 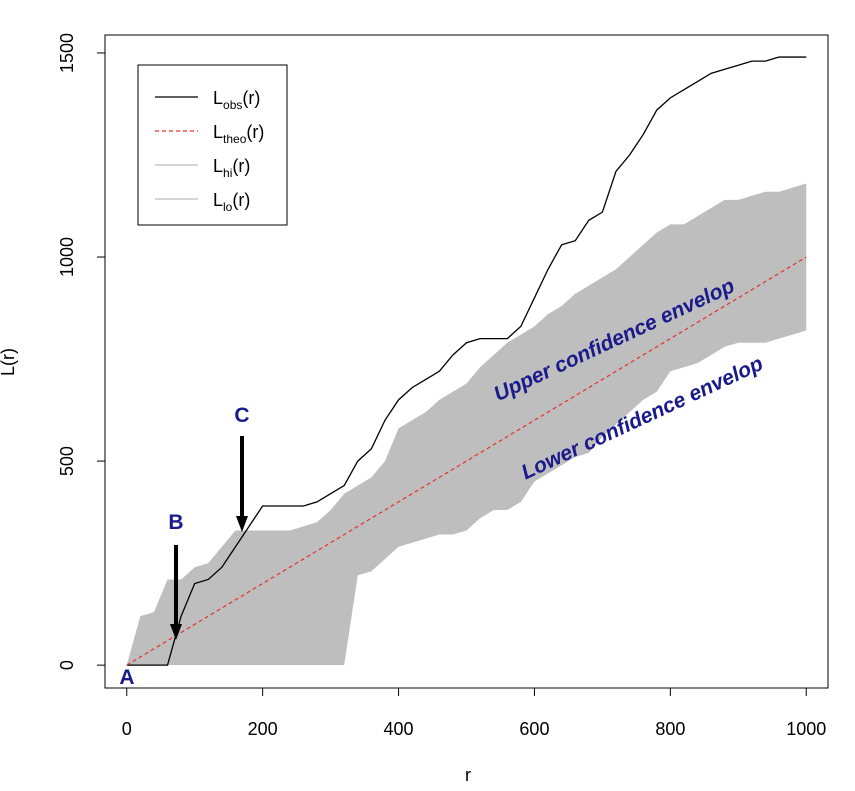 I want to click on x-tick-label: 0, so click(x=127, y=729).